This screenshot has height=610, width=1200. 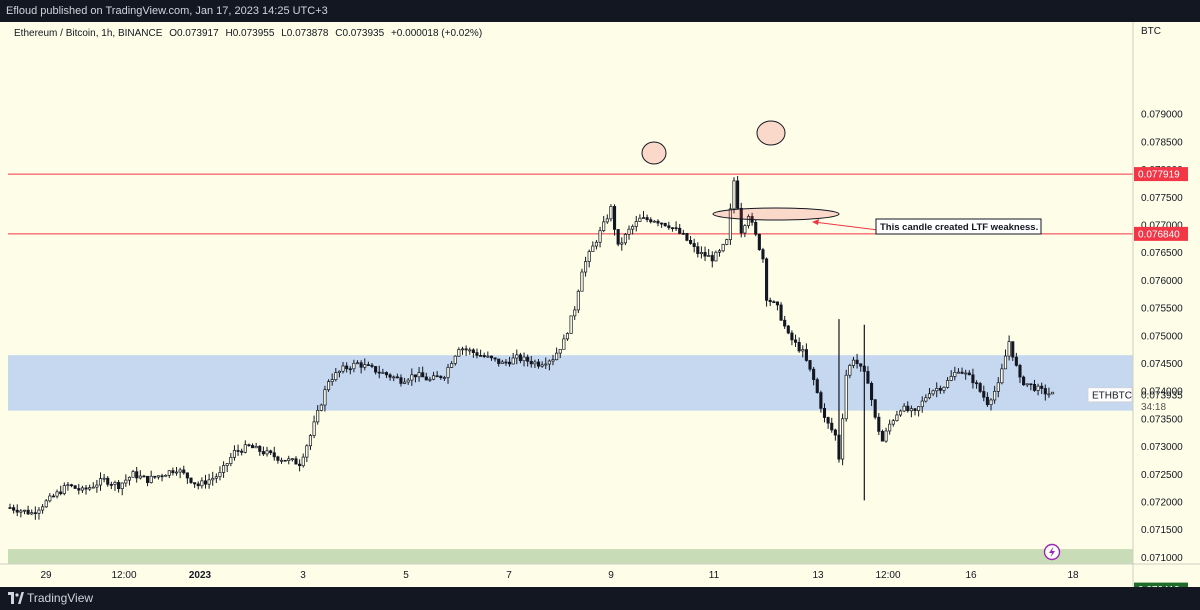 I want to click on flash-icon, so click(x=1052, y=552).